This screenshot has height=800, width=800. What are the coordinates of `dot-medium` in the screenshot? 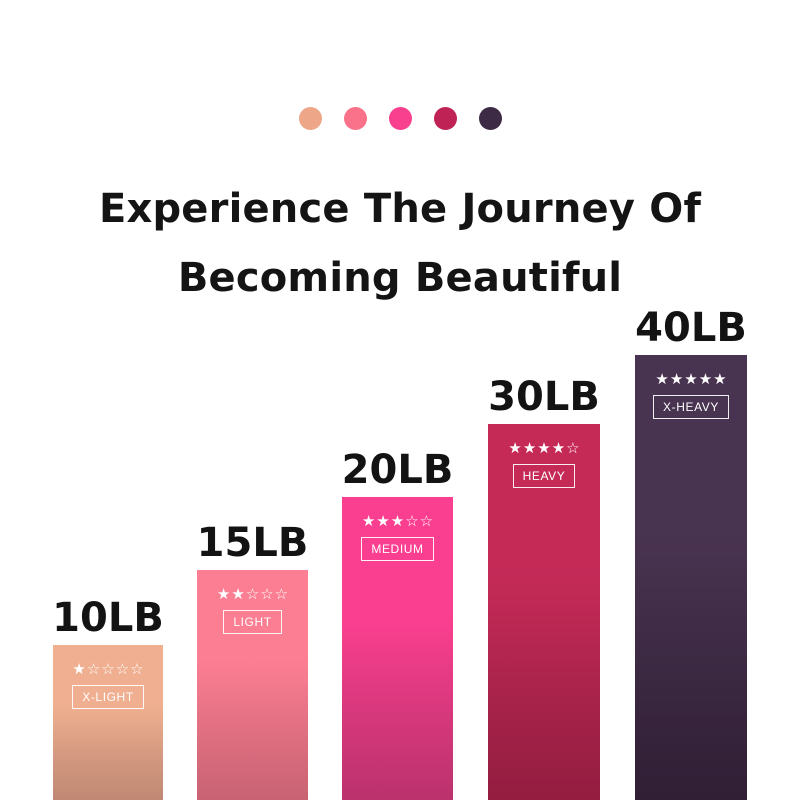 It's located at (400, 118).